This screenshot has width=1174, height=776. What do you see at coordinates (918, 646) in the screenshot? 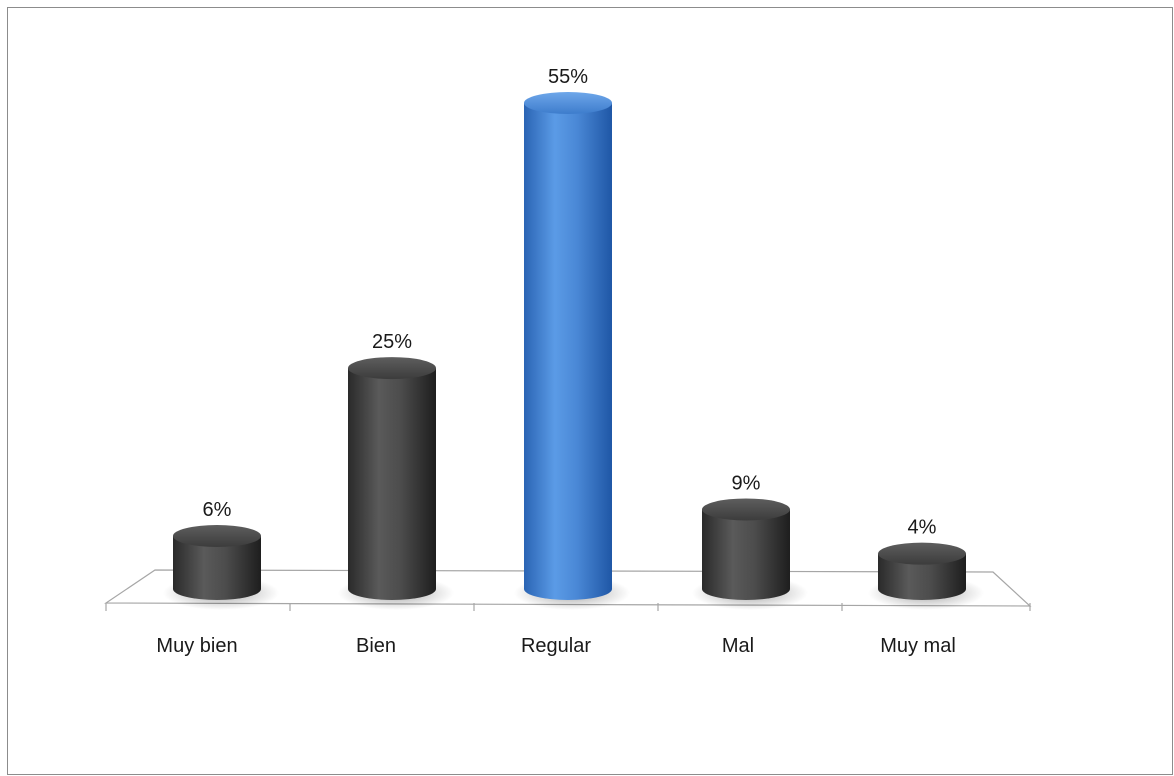
I see `category-label-muy-mal: Muy mal` at bounding box center [918, 646].